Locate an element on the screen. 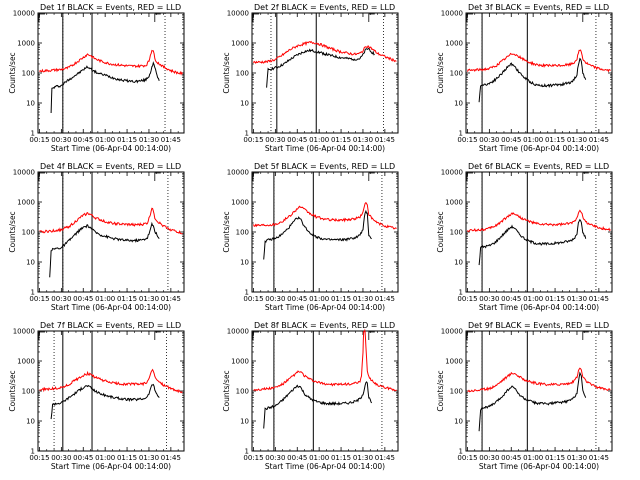 The image size is (640, 480). panel-title: Det 9f BLACK = Events, RED = LLD is located at coordinates (538, 325).